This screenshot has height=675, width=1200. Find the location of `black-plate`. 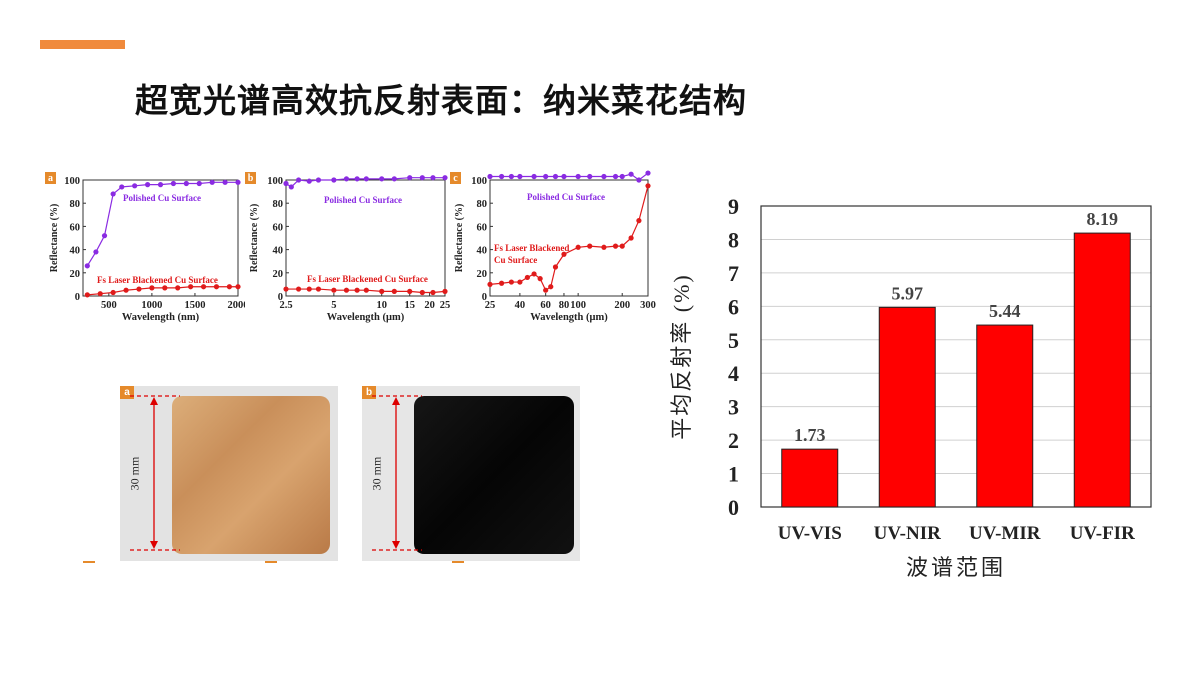

black-plate is located at coordinates (494, 475).